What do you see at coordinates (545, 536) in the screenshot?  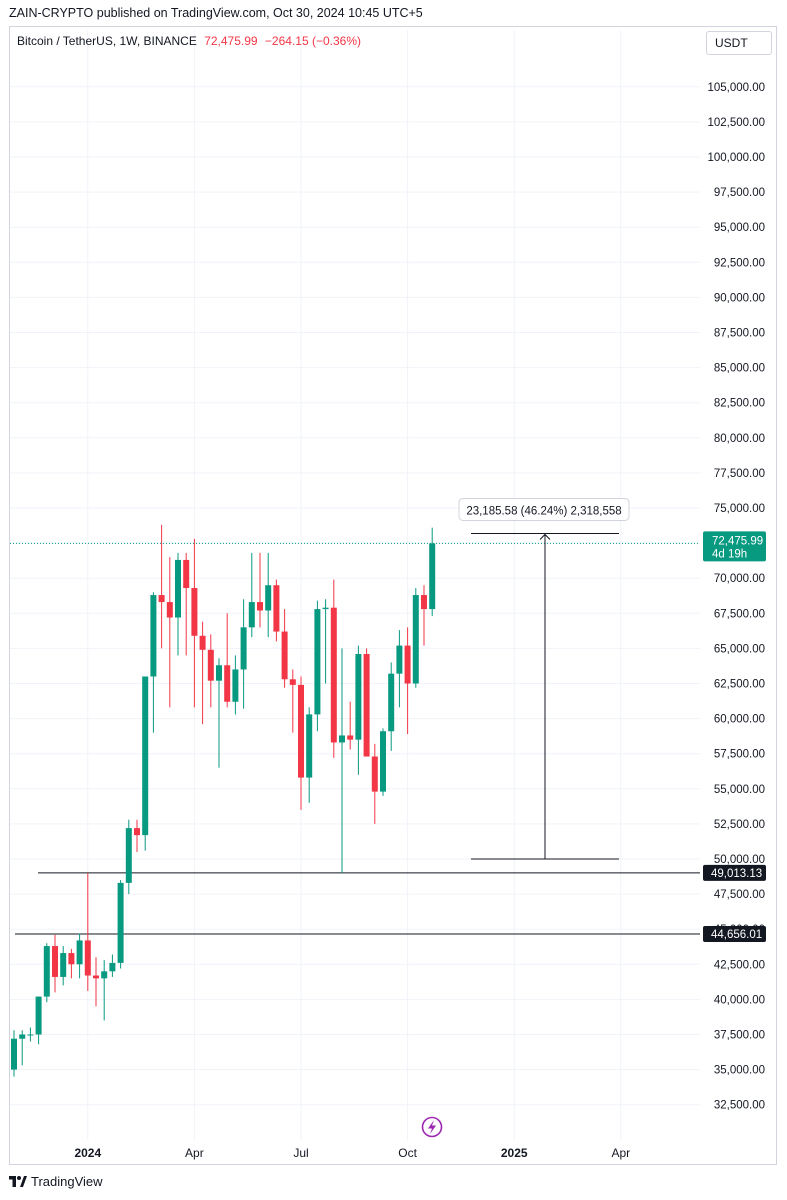 I see `measure-arrow-icon` at bounding box center [545, 536].